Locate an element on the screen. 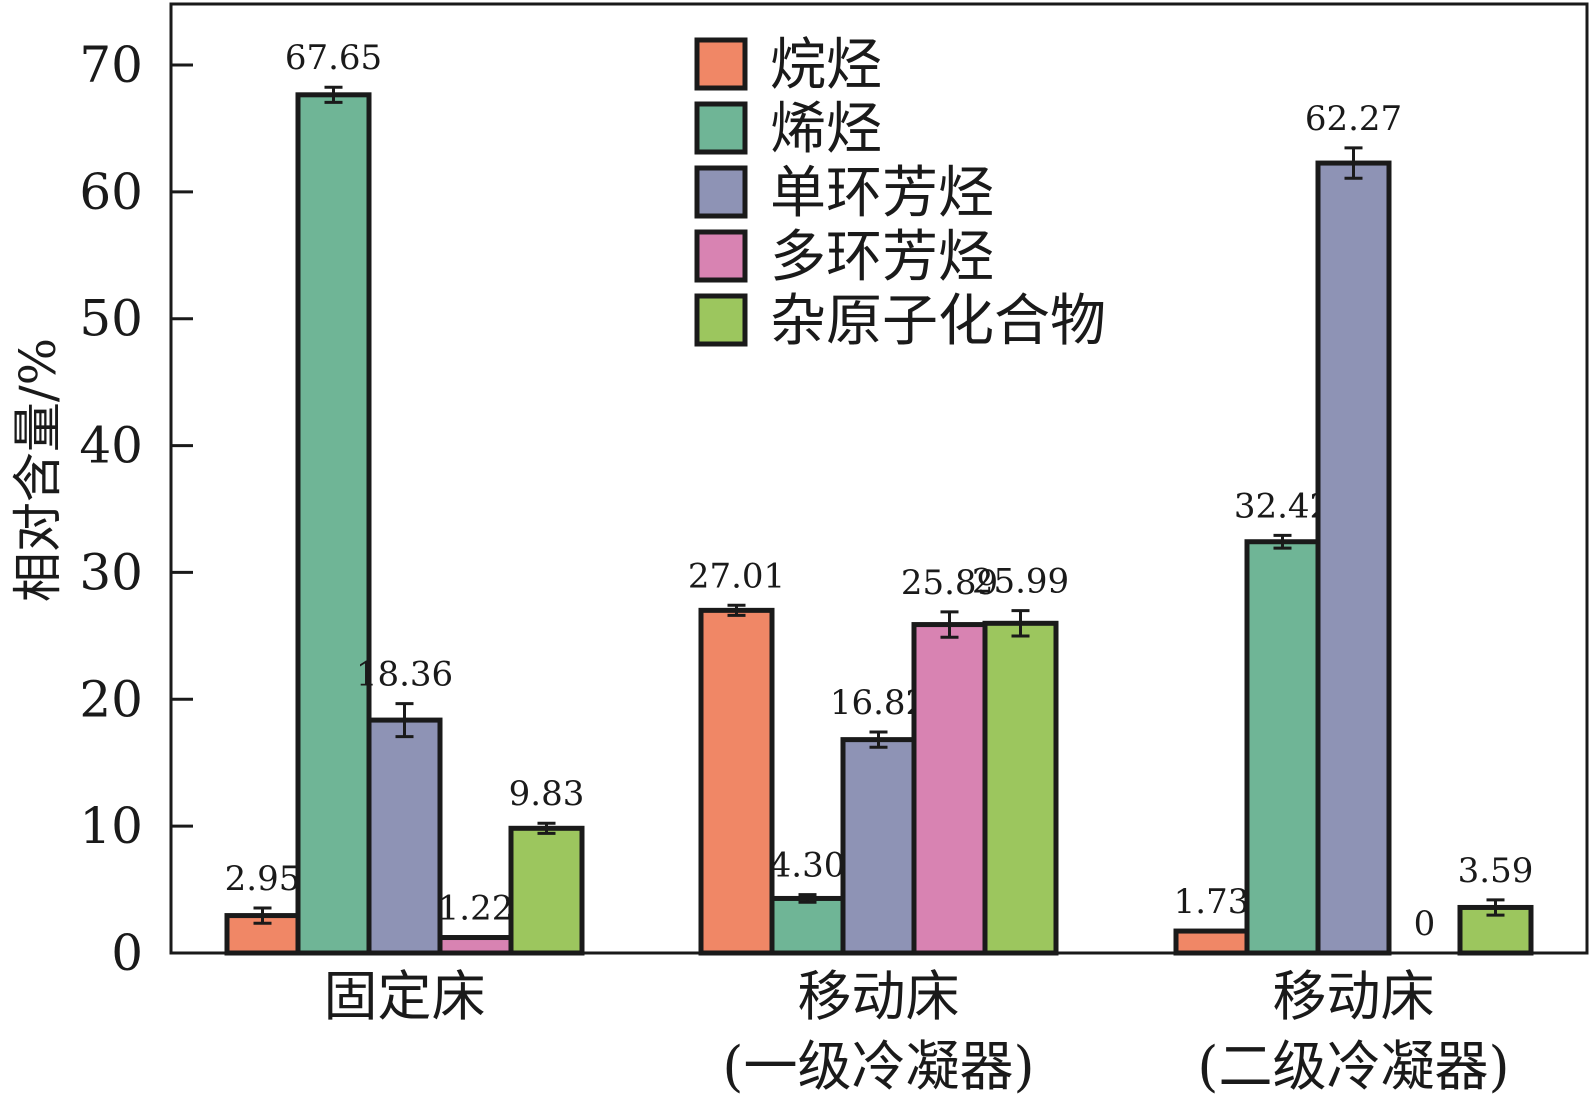  data-label: 1.73 is located at coordinates (1212, 902).